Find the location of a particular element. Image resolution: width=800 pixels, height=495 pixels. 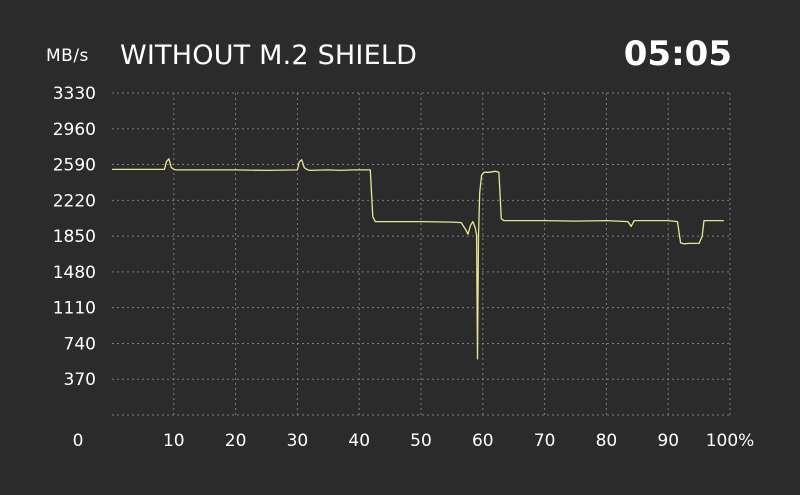

y-tick-label: 740 is located at coordinates (80, 344).